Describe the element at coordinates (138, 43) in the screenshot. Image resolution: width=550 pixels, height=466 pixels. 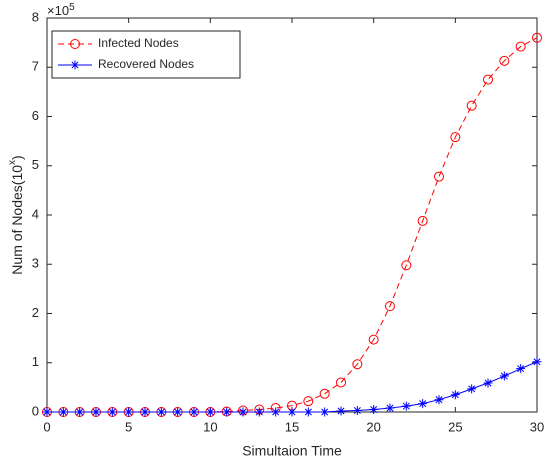
I see `legend-label: Infected Nodes` at that location.